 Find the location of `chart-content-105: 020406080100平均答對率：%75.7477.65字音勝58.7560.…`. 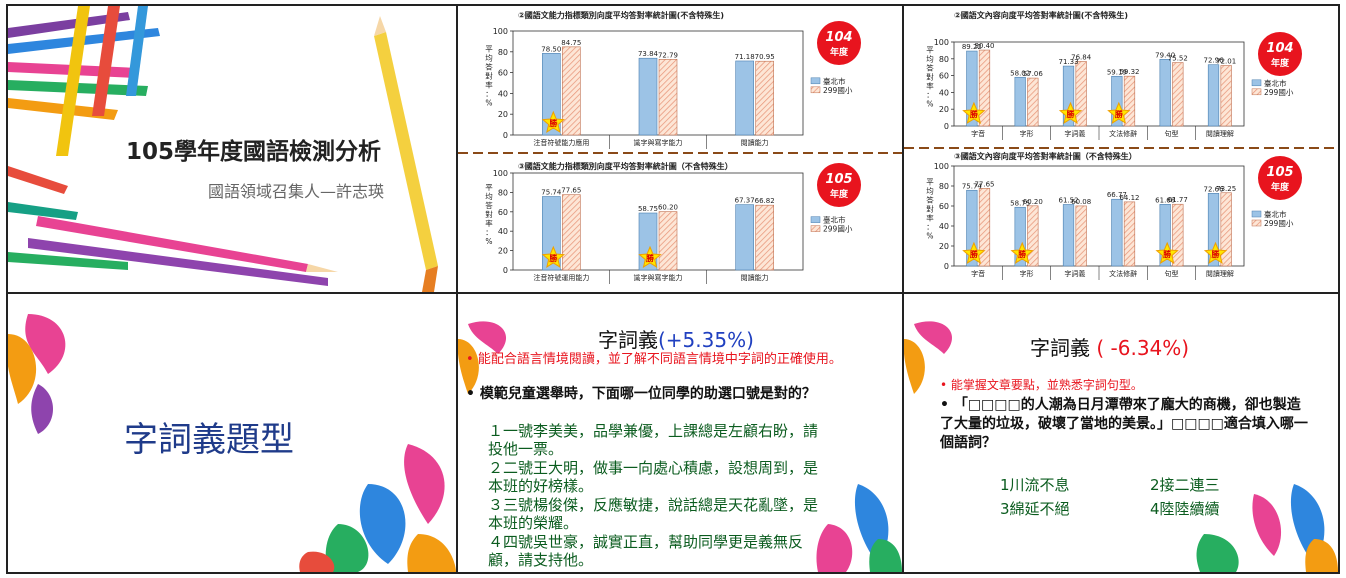

chart-content-105: 020406080100平均答對率：%75.7477.65字音勝58.7560.… is located at coordinates (1114, 218).